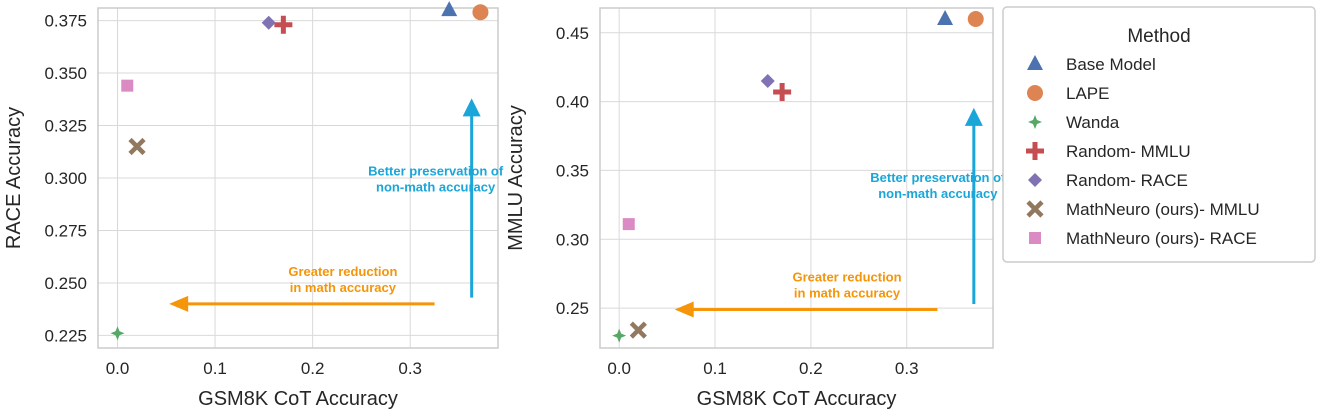  What do you see at coordinates (1127, 180) in the screenshot?
I see `legend-label: Random- RACE` at bounding box center [1127, 180].